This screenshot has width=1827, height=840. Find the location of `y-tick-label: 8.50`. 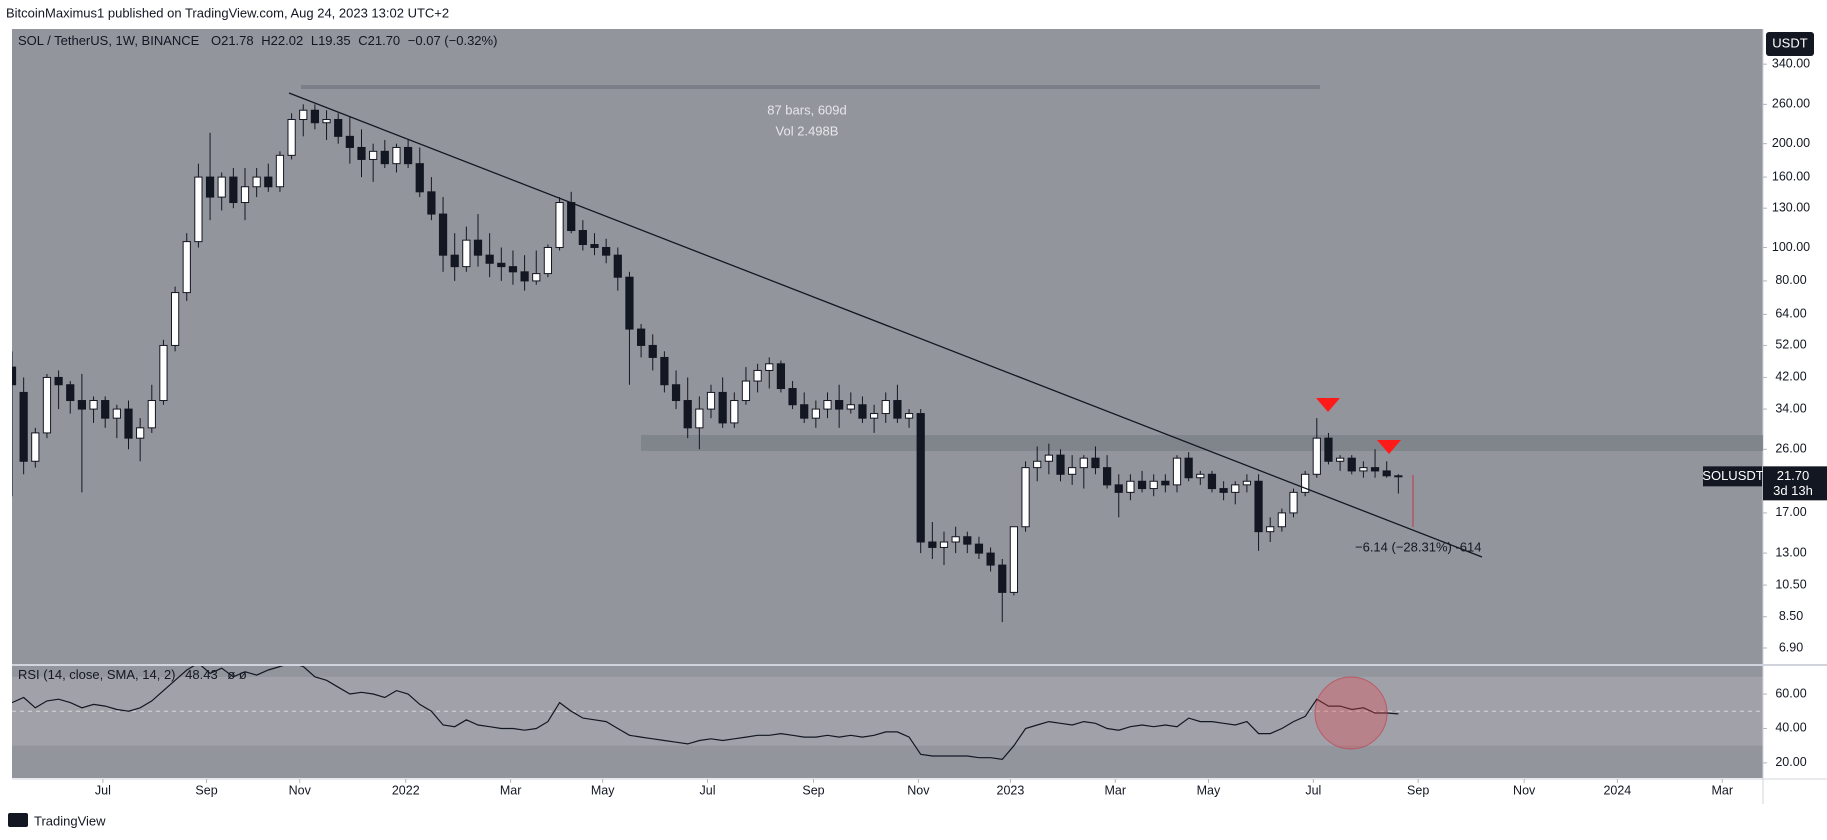

y-tick-label: 8.50 is located at coordinates (1791, 616).